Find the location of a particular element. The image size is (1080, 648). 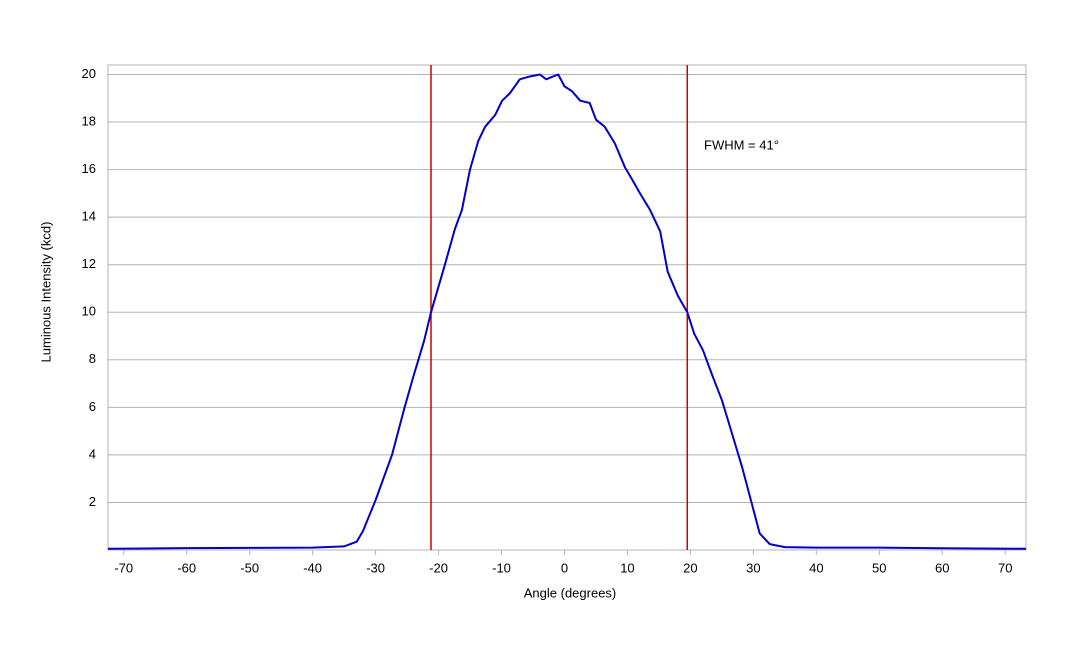

y-axis-label: Luminous Intensity (kcd) is located at coordinates (45, 292).